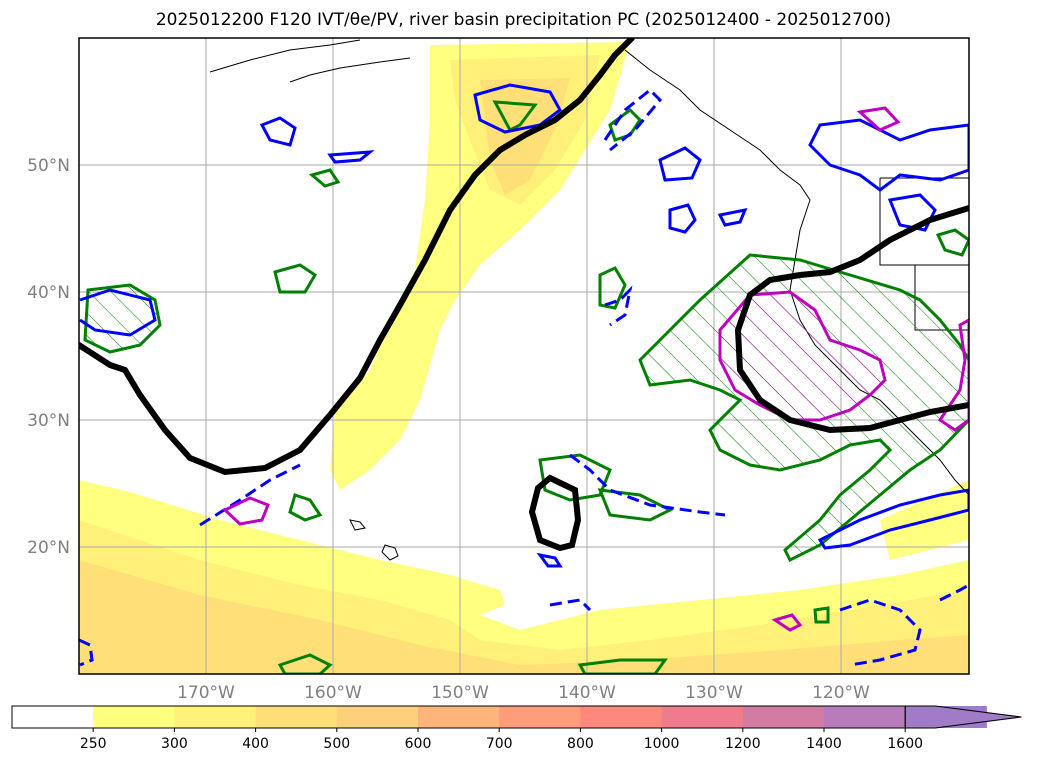 This screenshot has height=767, width=1047. I want to click on colorbar-tick-label: 800, so click(580, 744).